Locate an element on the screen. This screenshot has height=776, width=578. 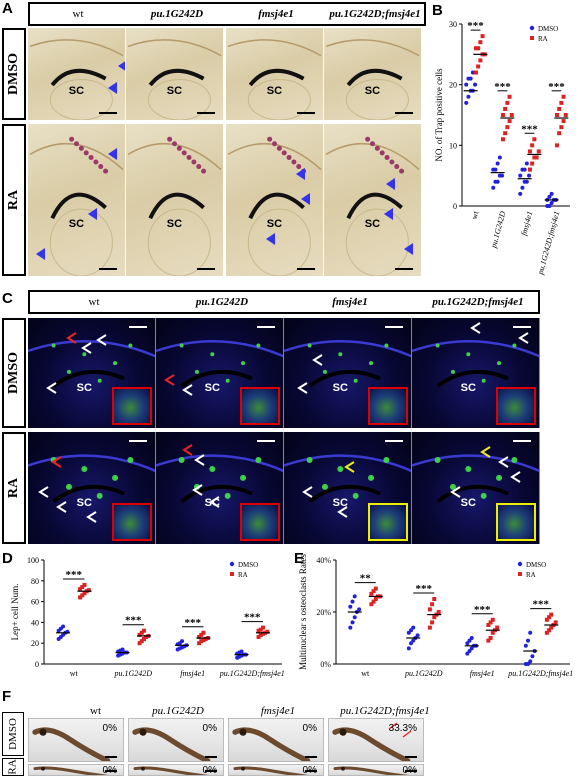
phenotype-percentage: 0% is located at coordinates (309, 728).